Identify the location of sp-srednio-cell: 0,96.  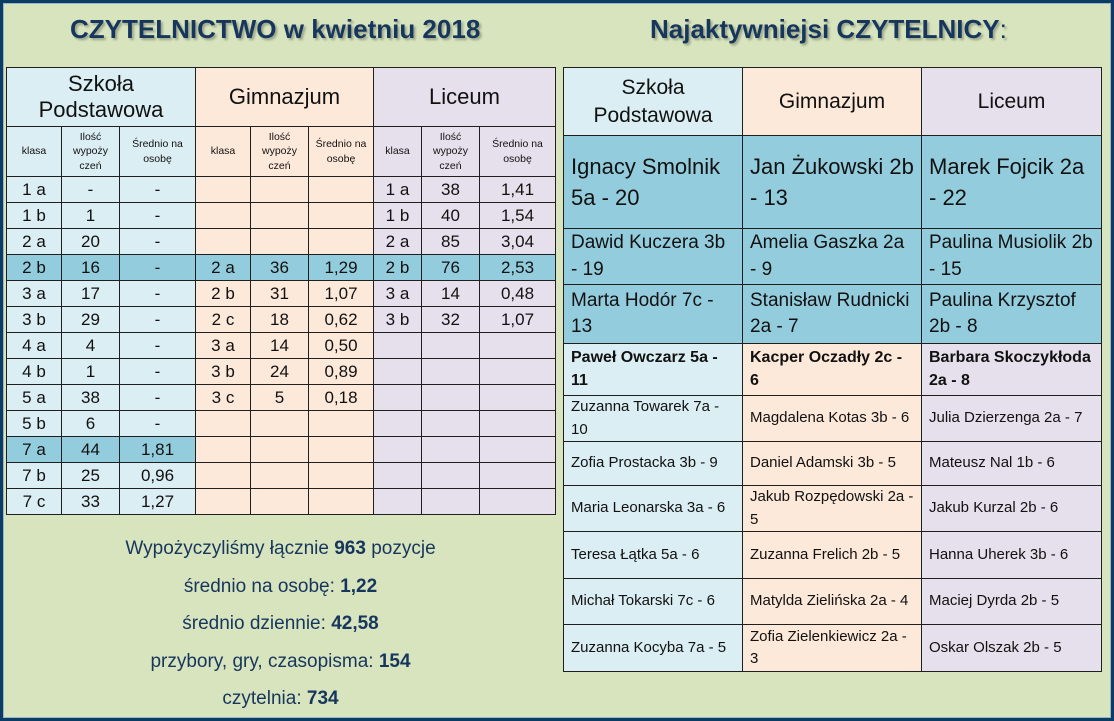
(157, 475).